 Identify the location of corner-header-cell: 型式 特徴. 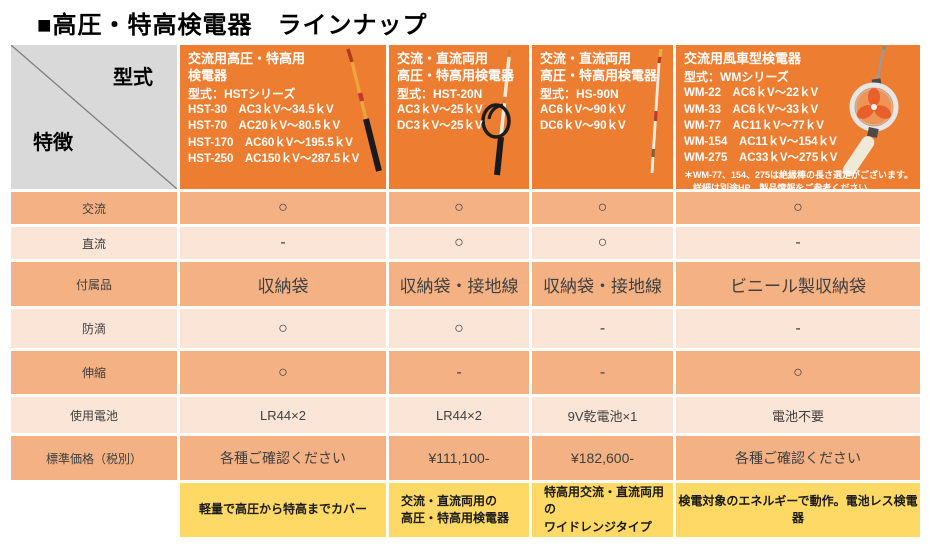
(94, 117).